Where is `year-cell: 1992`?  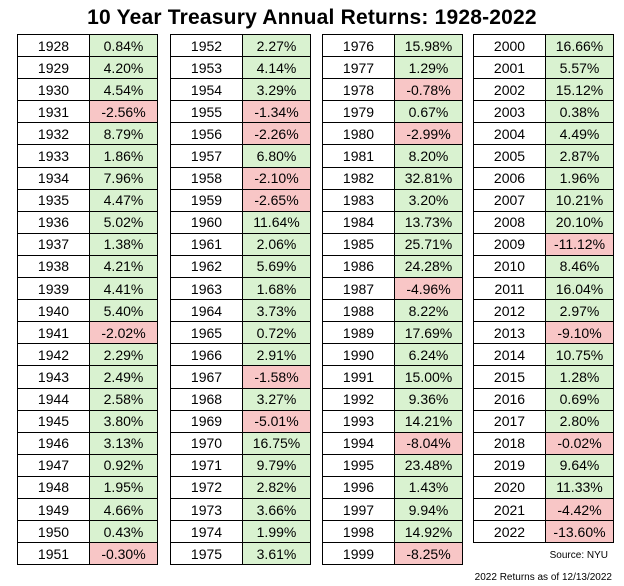 year-cell: 1992 is located at coordinates (358, 399).